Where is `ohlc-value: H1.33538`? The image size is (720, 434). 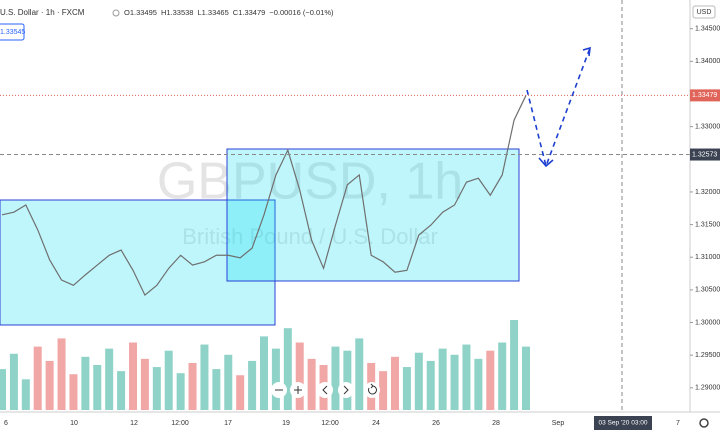 ohlc-value: H1.33538 is located at coordinates (177, 12).